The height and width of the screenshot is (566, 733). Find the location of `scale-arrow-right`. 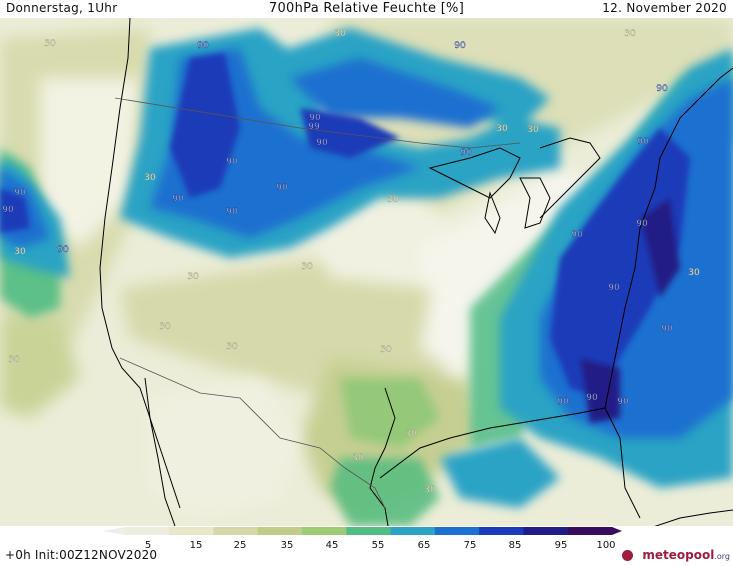

scale-arrow-right is located at coordinates (617, 531).